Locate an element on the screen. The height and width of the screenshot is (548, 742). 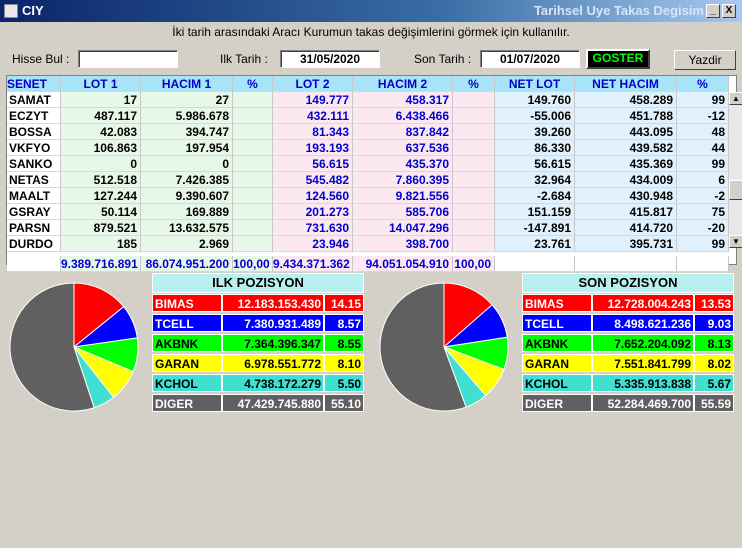
table-cell-hacim2: 9.821.556 is located at coordinates (403, 196).